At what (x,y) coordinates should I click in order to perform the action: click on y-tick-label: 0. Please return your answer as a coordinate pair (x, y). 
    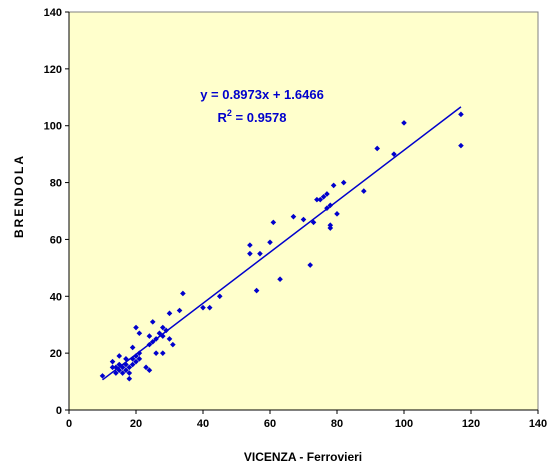
    Looking at the image, I should click on (59, 411).